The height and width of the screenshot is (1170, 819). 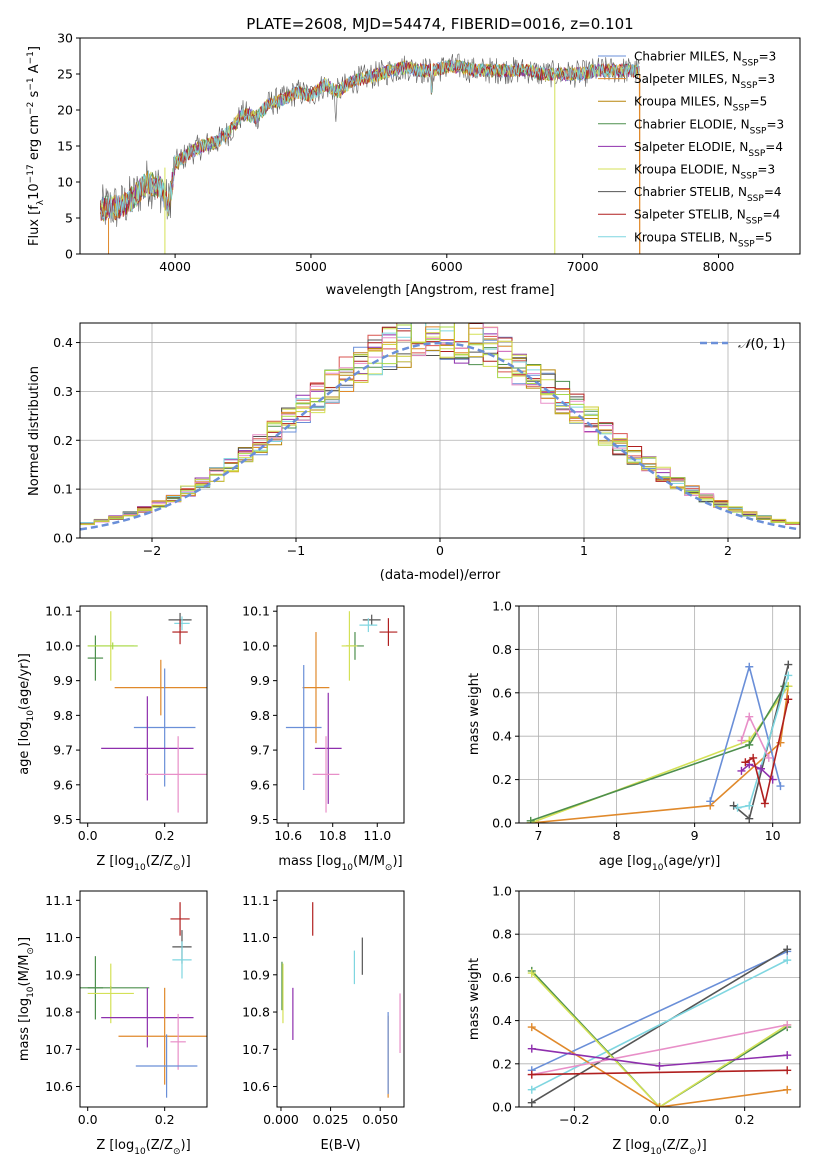 What do you see at coordinates (686, 237) in the screenshot?
I see `label-part: Kroupa STELIB, N` at bounding box center [686, 237].